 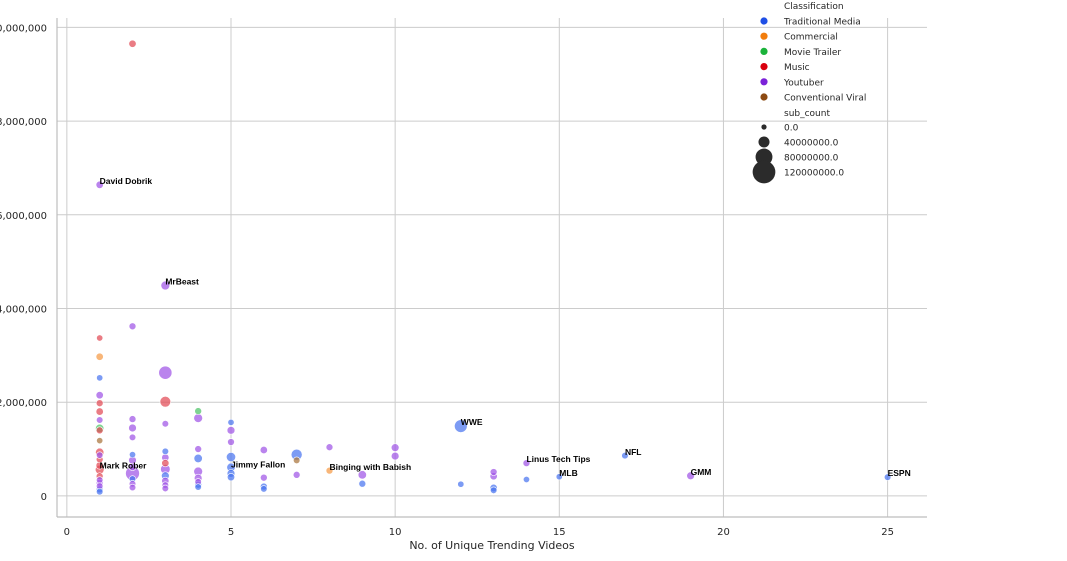 What do you see at coordinates (791, 129) in the screenshot?
I see `legend-size-label: 0.0` at bounding box center [791, 129].